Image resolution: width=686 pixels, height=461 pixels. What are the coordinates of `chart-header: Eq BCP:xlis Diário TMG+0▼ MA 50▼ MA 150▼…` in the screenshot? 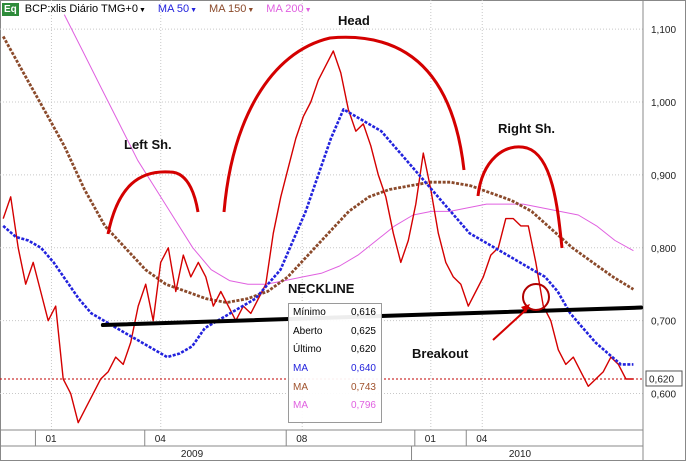 It's located at (162, 9).